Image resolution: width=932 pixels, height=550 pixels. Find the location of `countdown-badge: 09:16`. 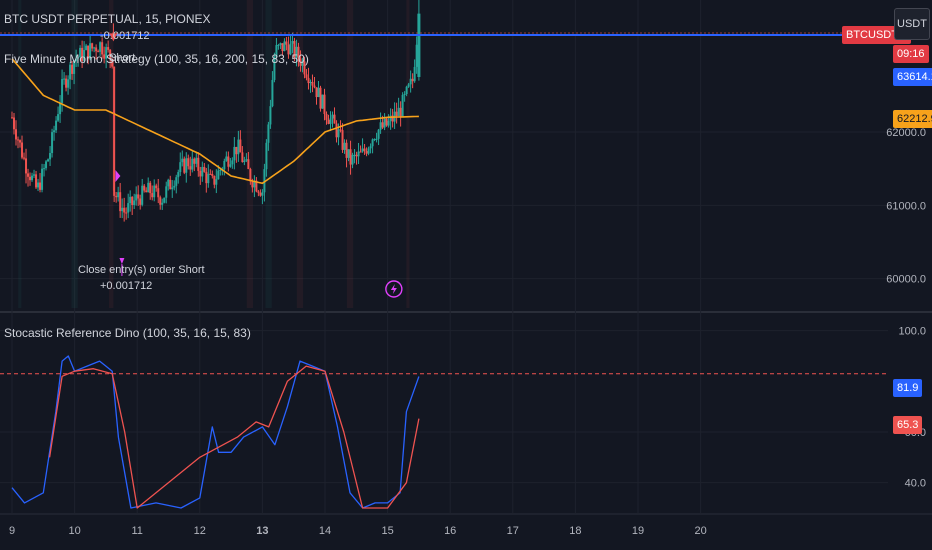

countdown-badge: 09:16 is located at coordinates (911, 54).